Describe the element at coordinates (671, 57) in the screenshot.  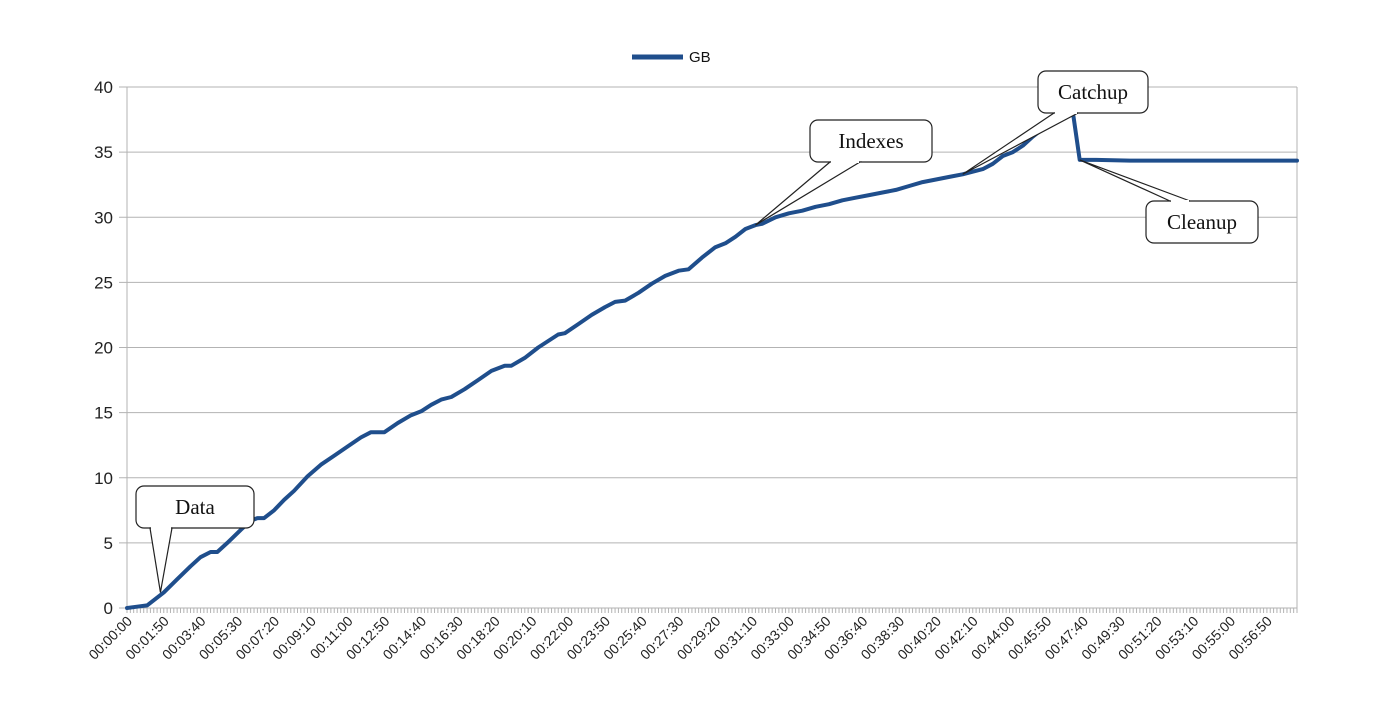
I see `legend: GB` at that location.